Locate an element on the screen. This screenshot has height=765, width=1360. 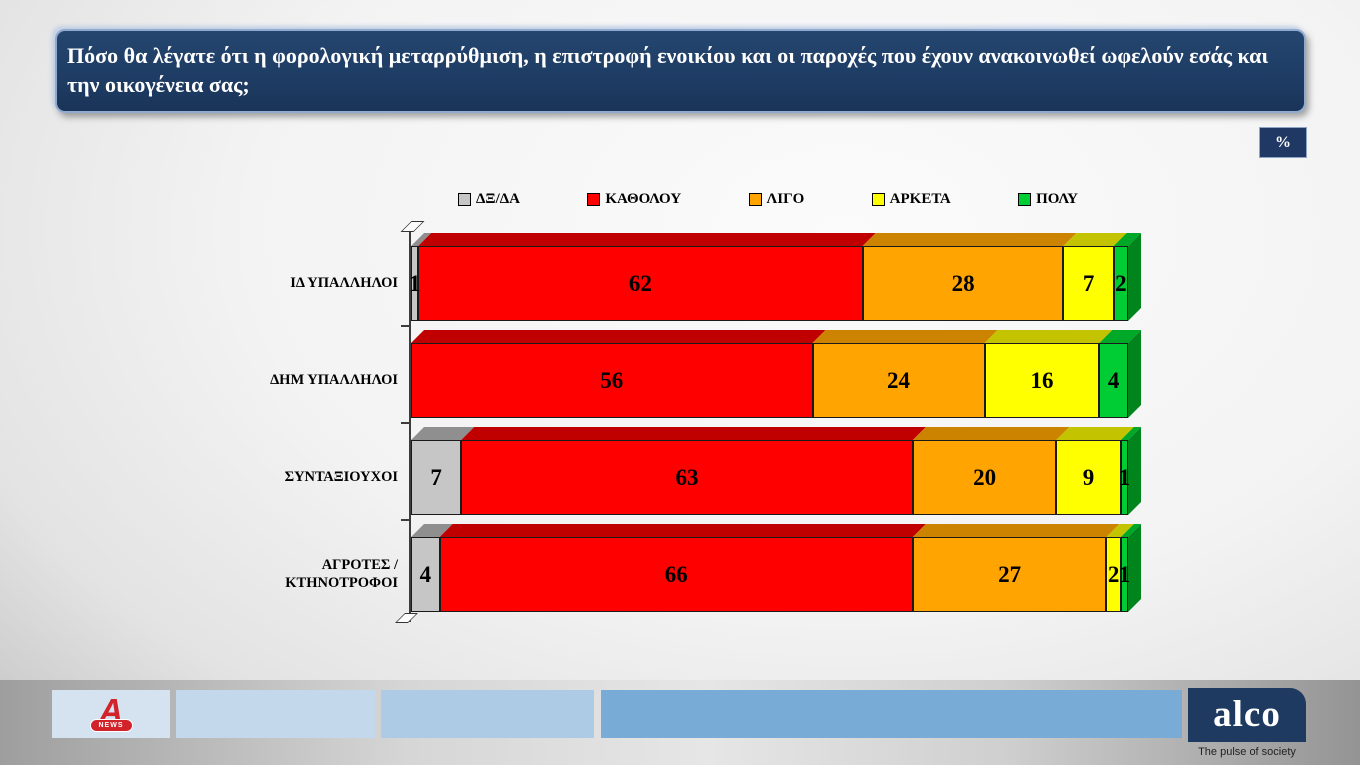
segment-value-label: 62 is located at coordinates (640, 283).